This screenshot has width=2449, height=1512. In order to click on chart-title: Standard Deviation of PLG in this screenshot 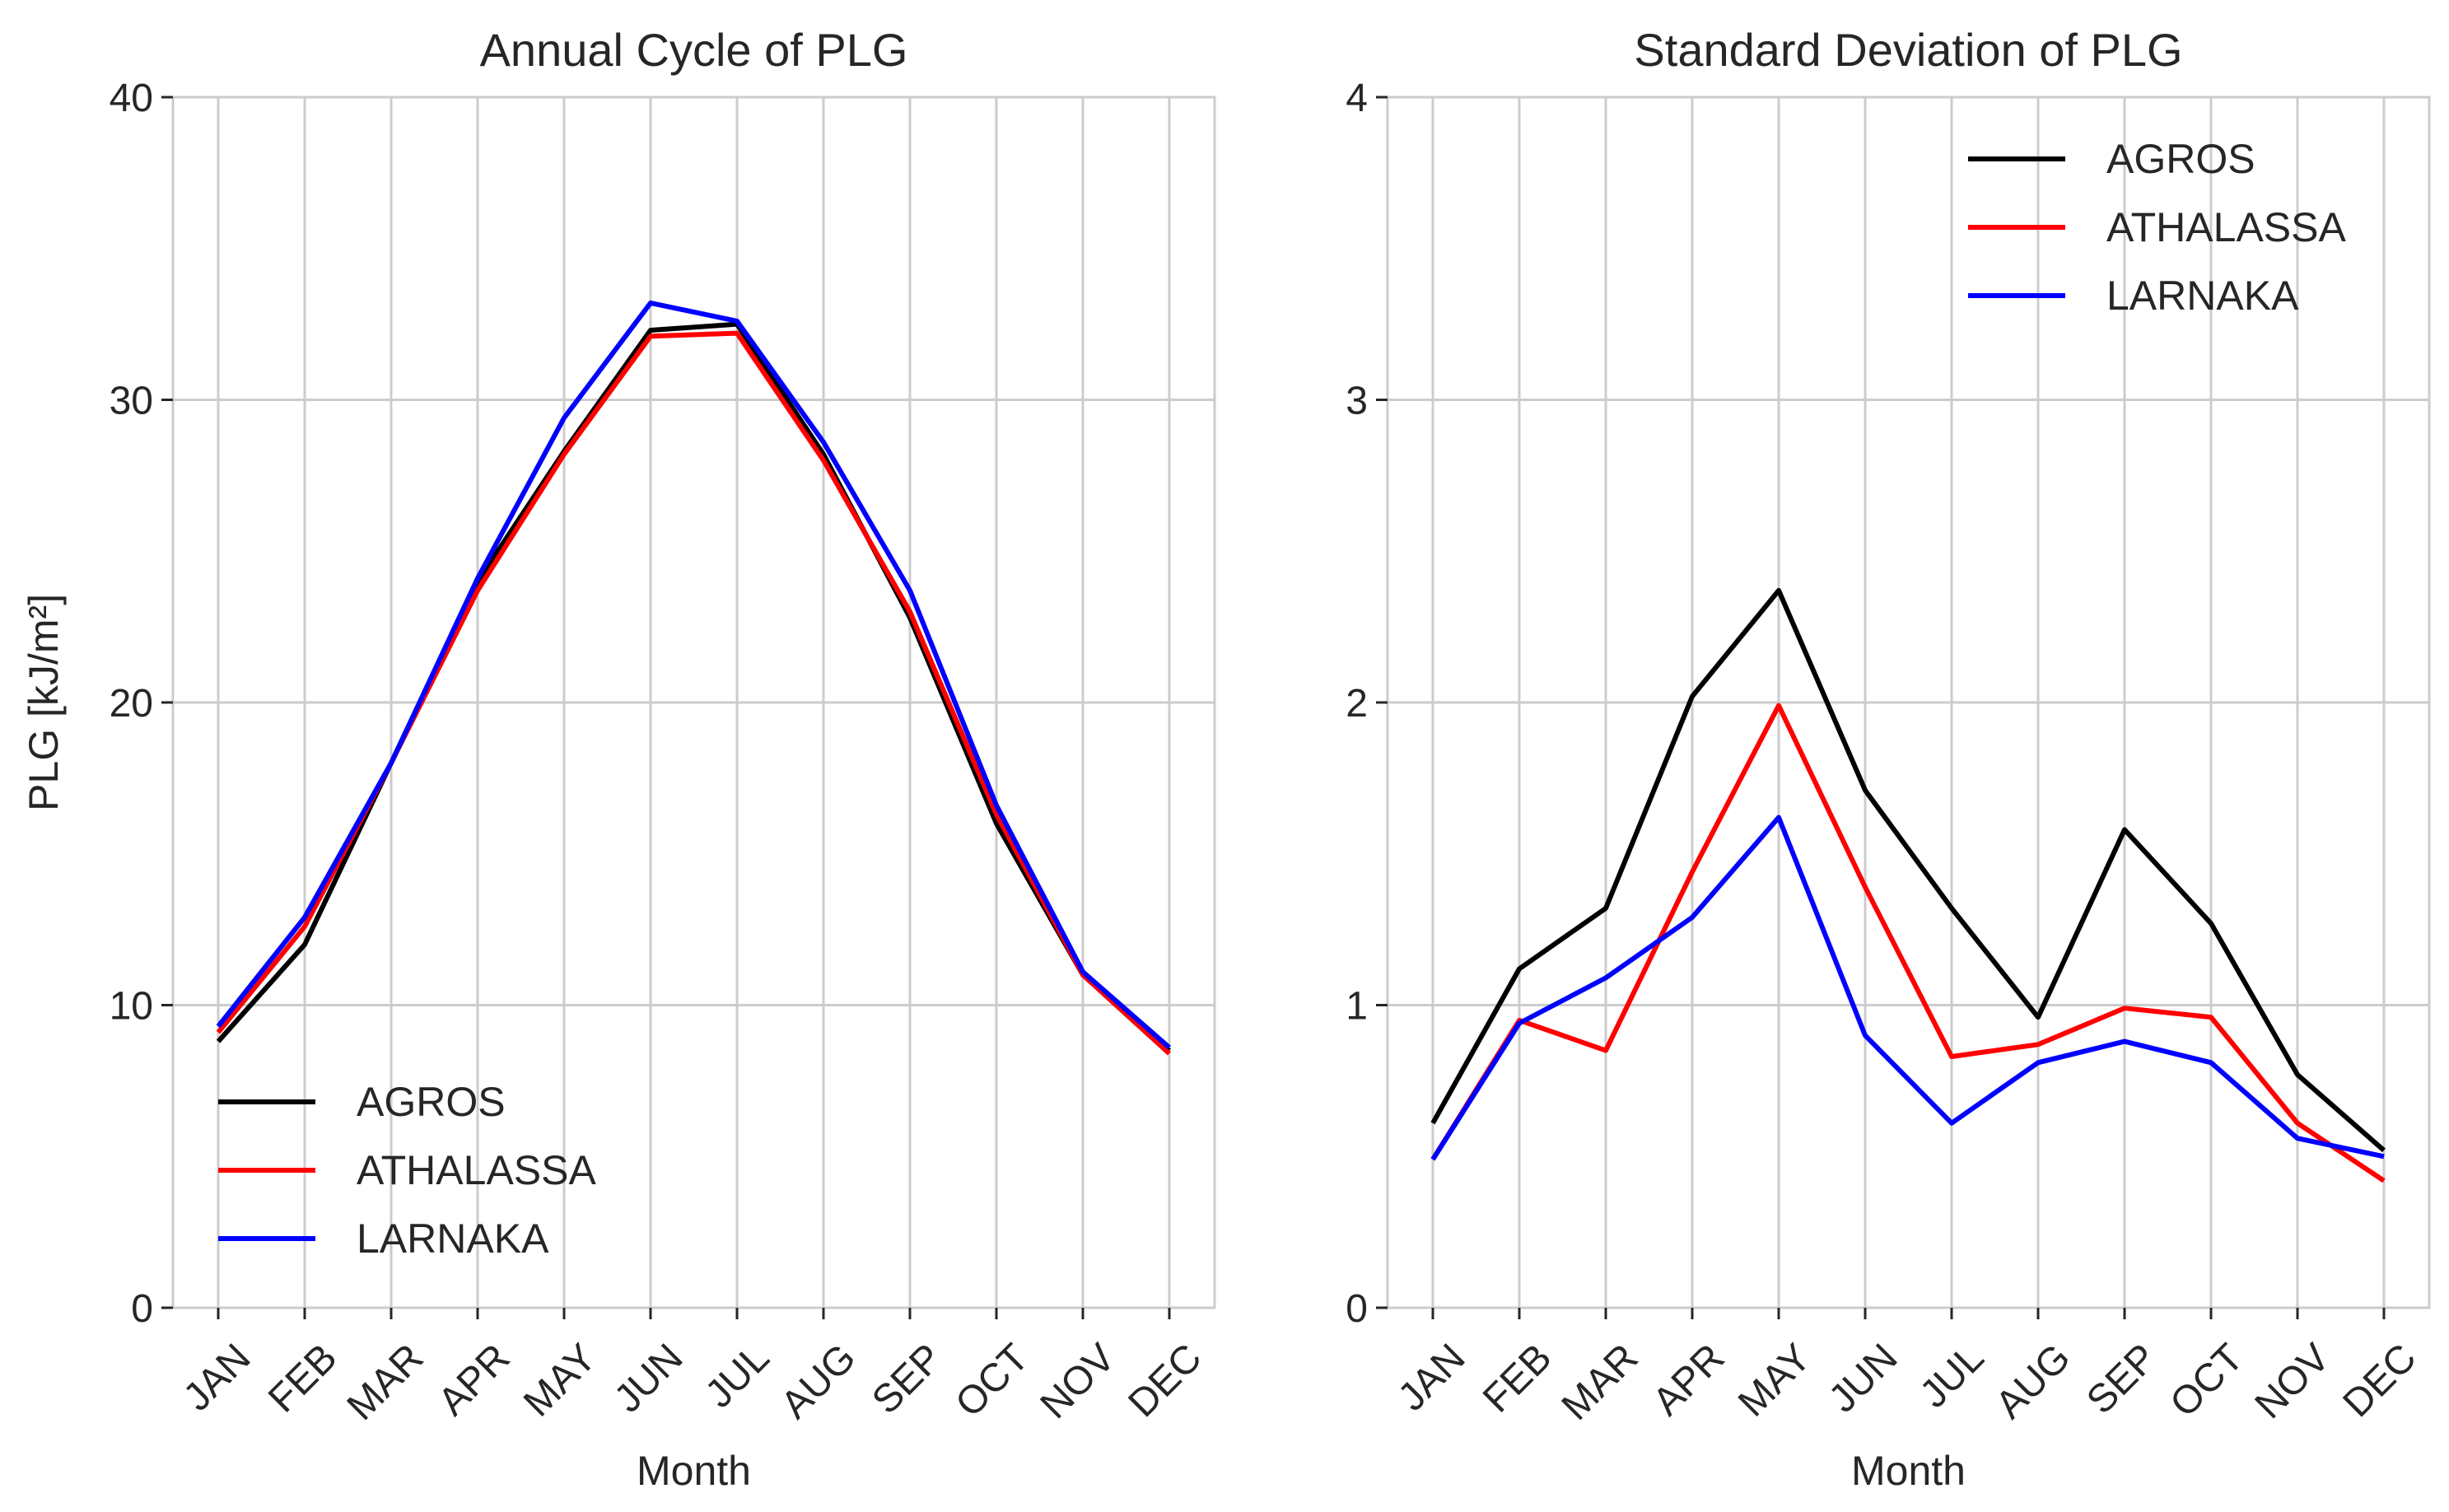, I will do `click(1908, 50)`.